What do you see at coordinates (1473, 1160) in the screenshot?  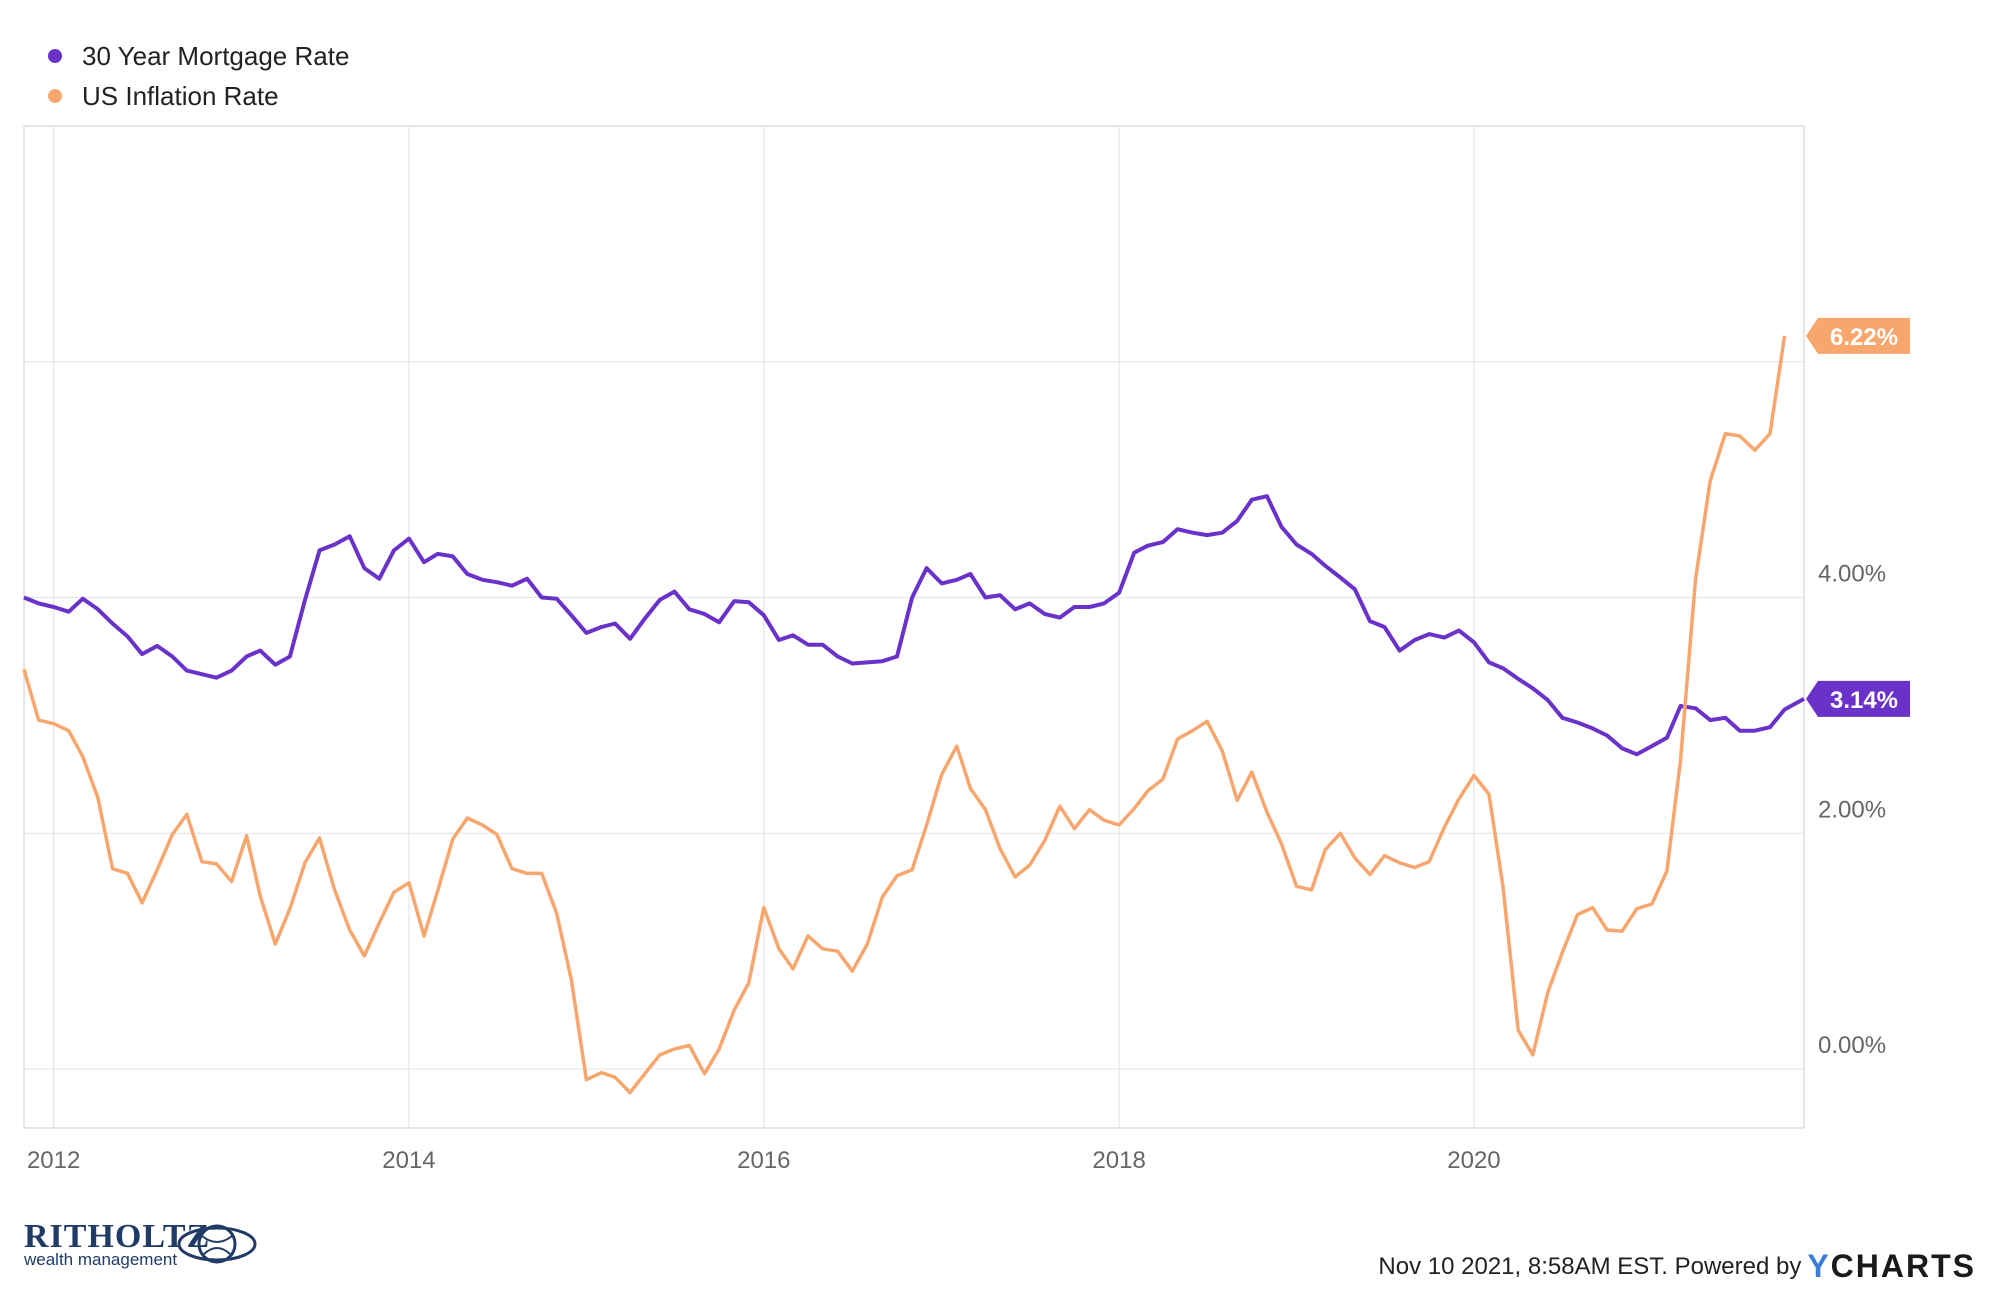 I see `x-tick-label: 2020` at bounding box center [1473, 1160].